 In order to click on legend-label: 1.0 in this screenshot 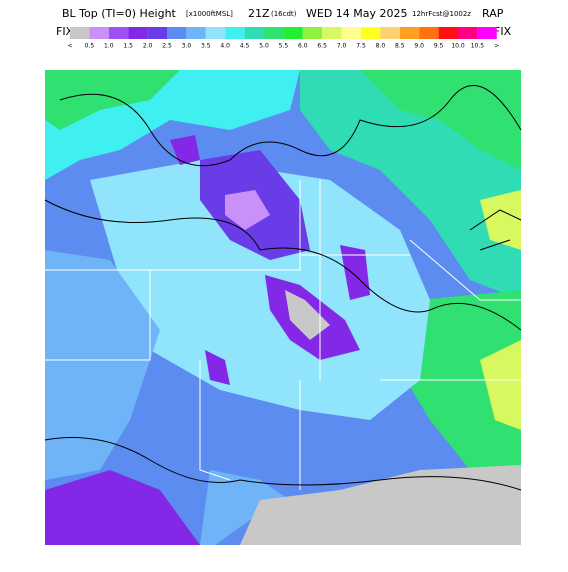, I will do `click(109, 46)`.